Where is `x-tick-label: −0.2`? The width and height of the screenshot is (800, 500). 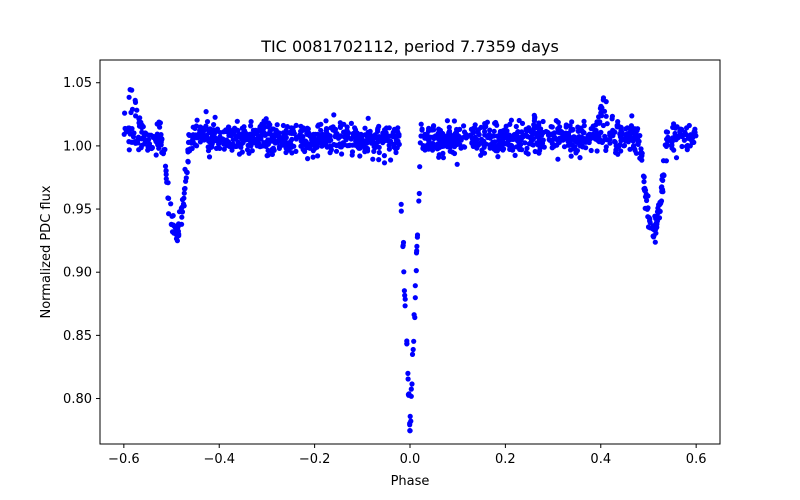
x-tick-label: −0.2 is located at coordinates (315, 459).